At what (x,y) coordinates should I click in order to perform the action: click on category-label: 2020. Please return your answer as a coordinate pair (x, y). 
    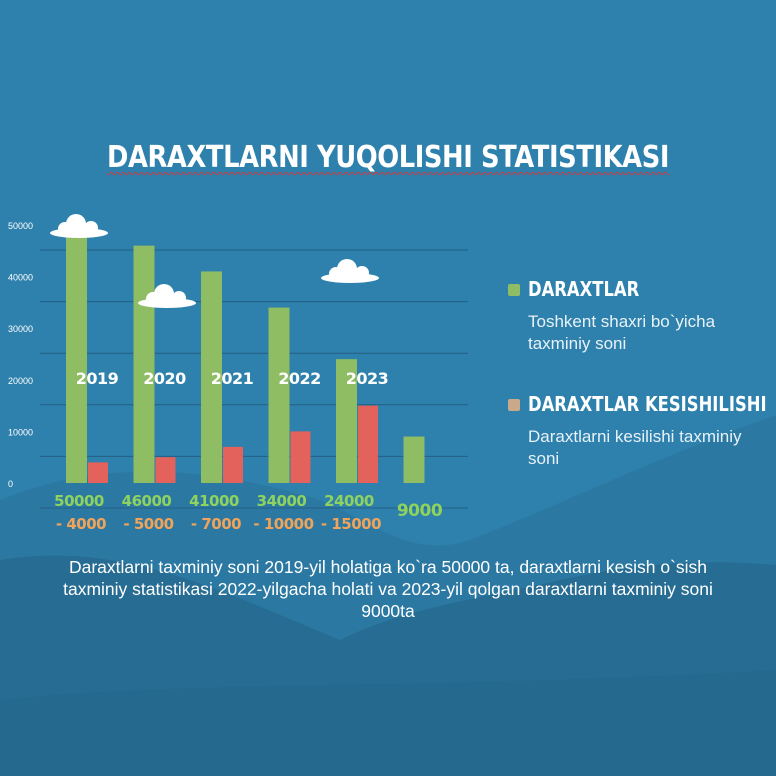
    Looking at the image, I should click on (164, 378).